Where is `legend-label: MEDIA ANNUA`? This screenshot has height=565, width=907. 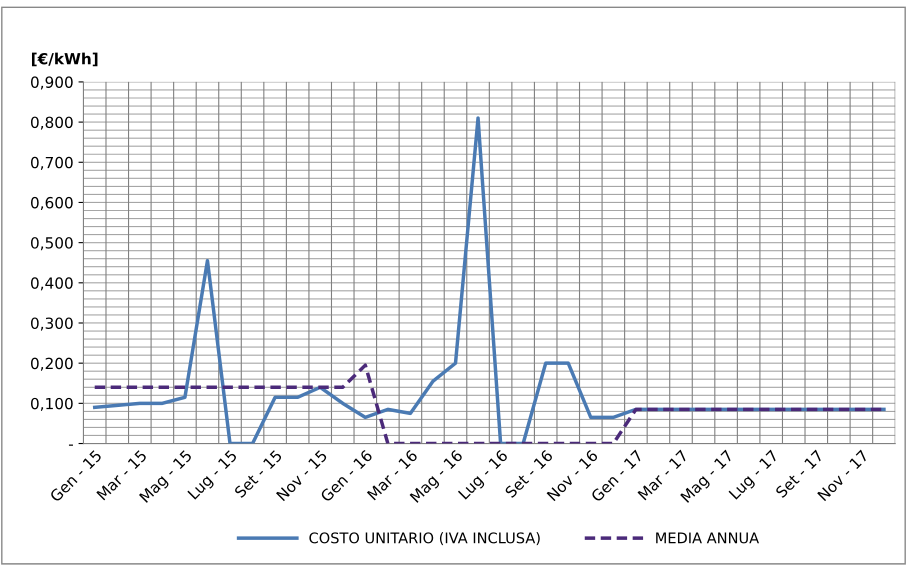
legend-label: MEDIA ANNUA is located at coordinates (708, 538).